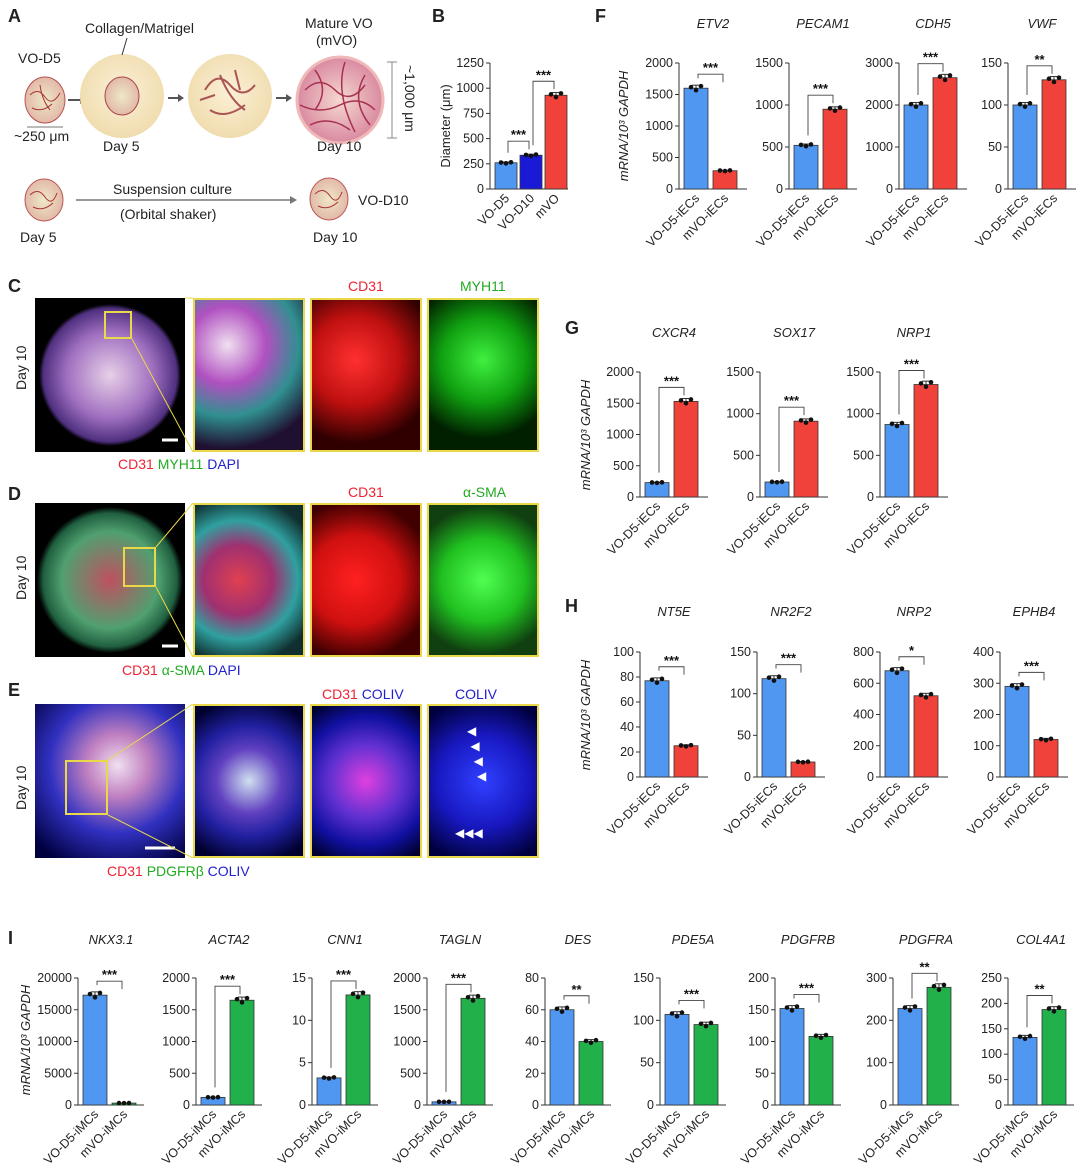  I want to click on legend-cd31: CD31, so click(136, 464).